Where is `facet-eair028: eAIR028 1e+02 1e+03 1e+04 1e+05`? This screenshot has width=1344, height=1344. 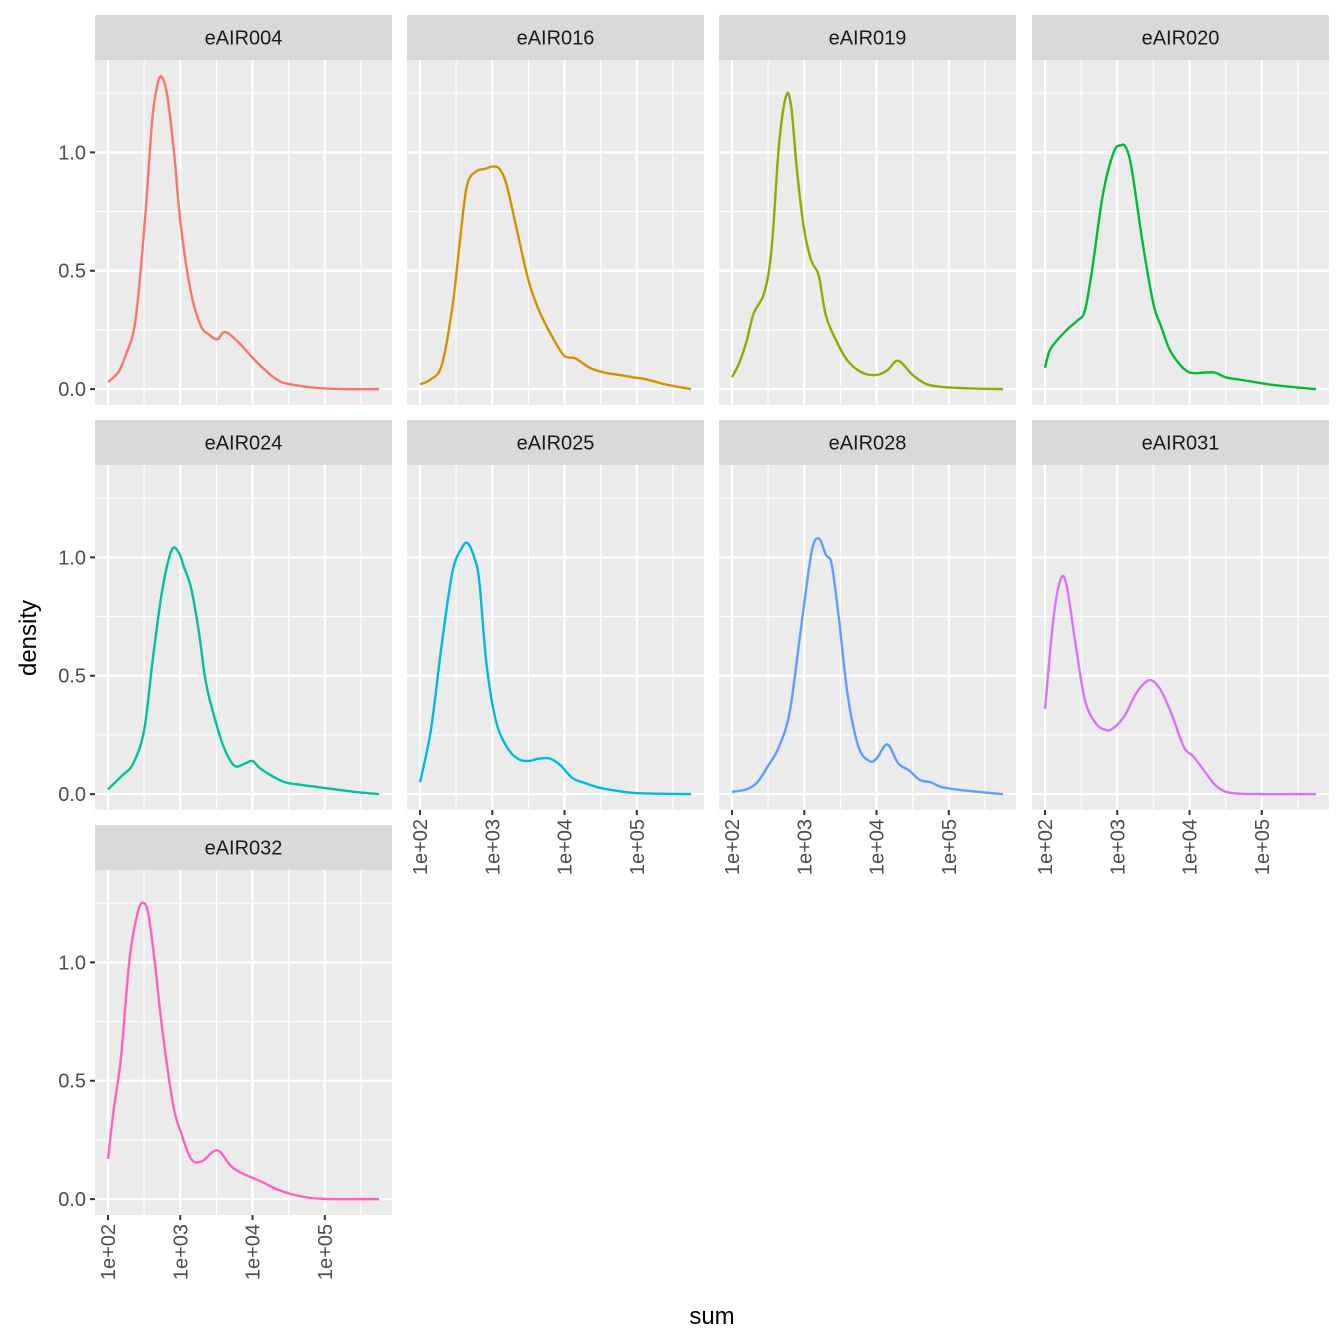 facet-eair028: eAIR028 1e+02 1e+03 1e+04 1e+05 is located at coordinates (867, 647).